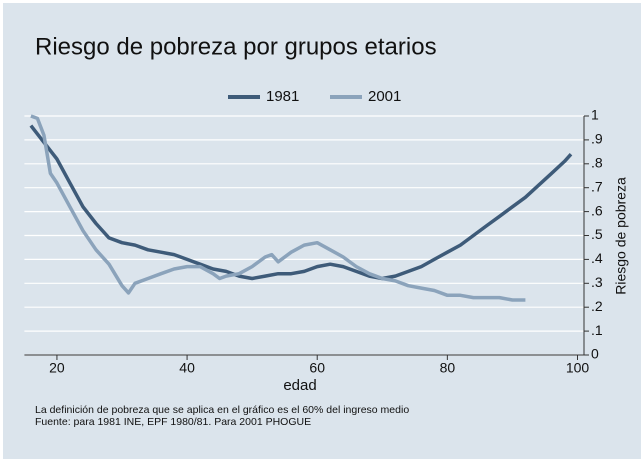 This screenshot has height=462, width=644. I want to click on x-axis-title: edad, so click(299, 385).